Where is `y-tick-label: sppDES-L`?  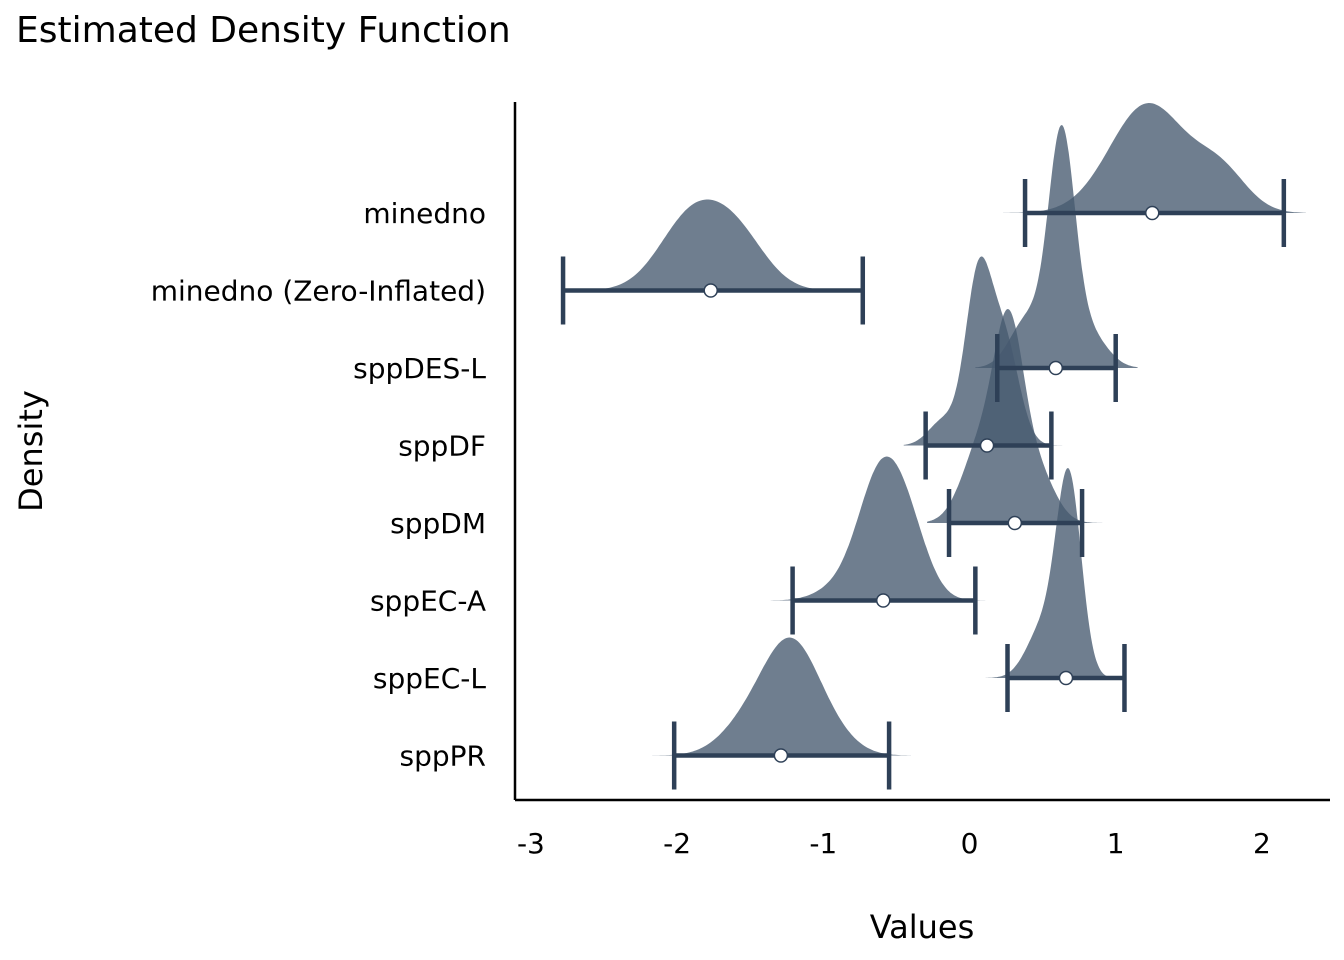
y-tick-label: sppDES-L is located at coordinates (419, 368).